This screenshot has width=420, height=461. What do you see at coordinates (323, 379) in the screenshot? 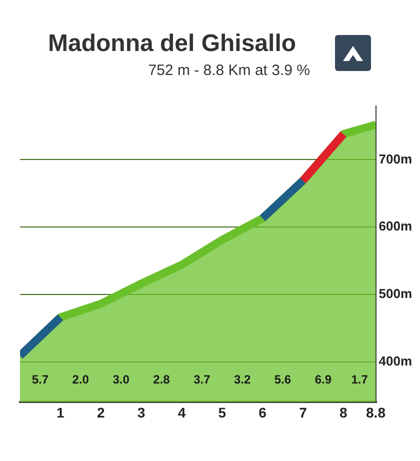
I see `annotation: 6.9` at bounding box center [323, 379].